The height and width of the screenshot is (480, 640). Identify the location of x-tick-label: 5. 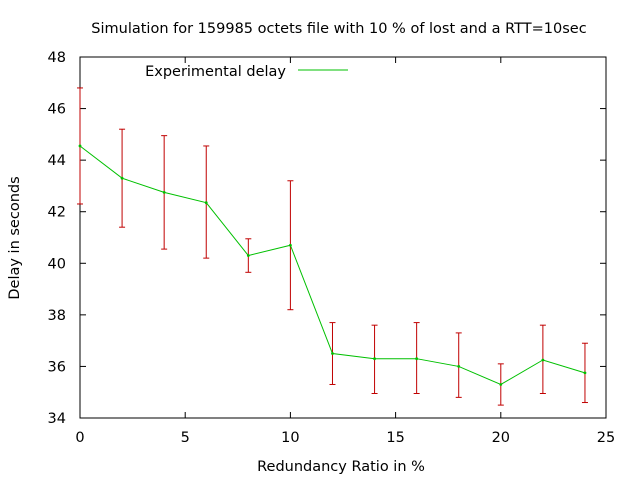
(185, 438).